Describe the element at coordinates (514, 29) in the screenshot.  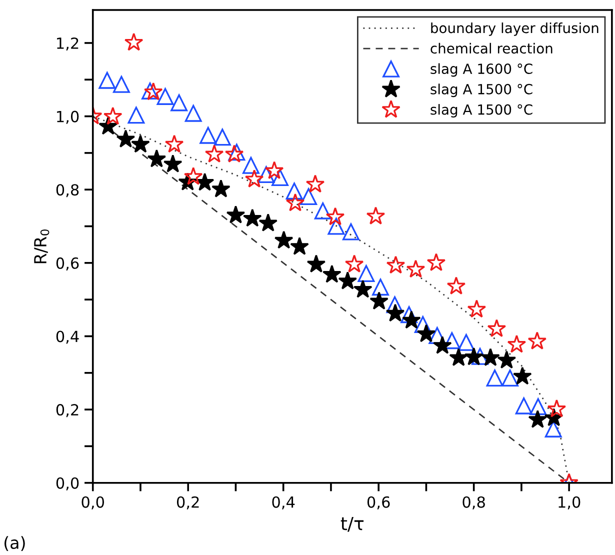
I see `legend-label: boundary layer diffusion` at that location.